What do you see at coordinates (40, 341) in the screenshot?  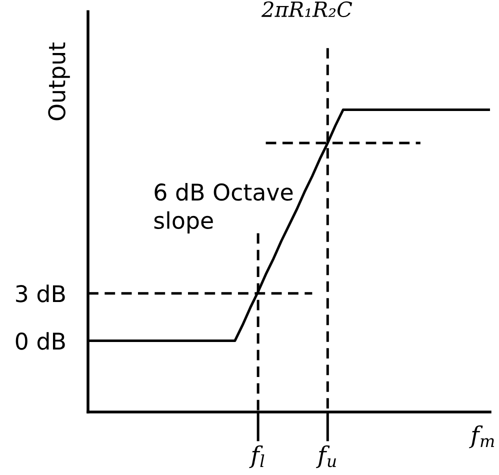 I see `y-tick-label: 0 dB` at bounding box center [40, 341].